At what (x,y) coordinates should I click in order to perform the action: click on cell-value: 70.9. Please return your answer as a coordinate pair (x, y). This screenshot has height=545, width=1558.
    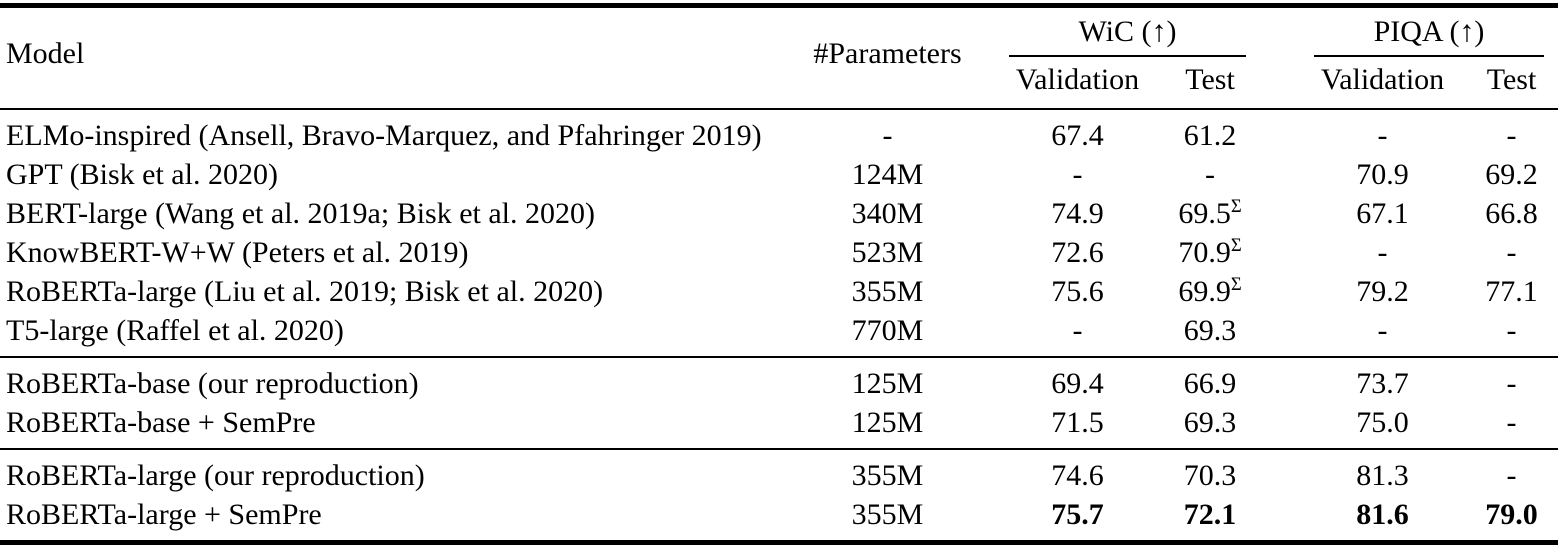
    Looking at the image, I should click on (1204, 252).